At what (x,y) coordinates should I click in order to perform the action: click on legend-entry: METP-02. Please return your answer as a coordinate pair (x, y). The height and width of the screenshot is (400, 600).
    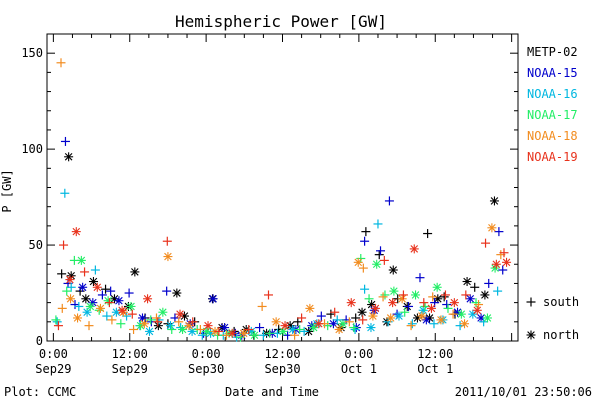
    Looking at the image, I should click on (552, 52).